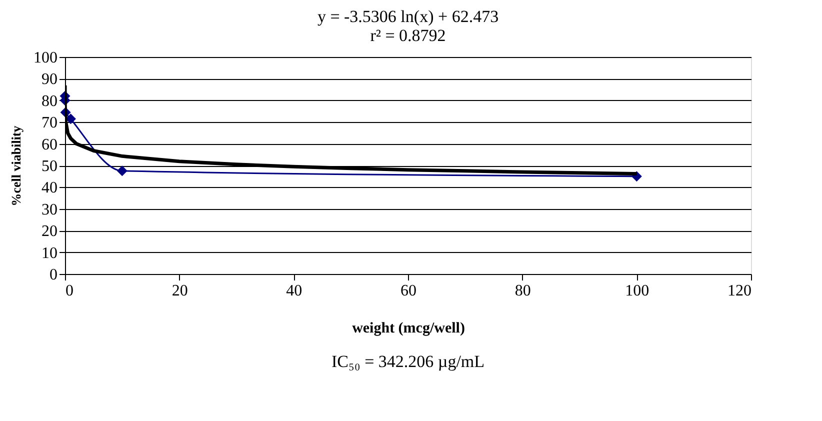 The image size is (822, 421). Describe the element at coordinates (50, 253) in the screenshot. I see `y-tick-label: 10` at that location.